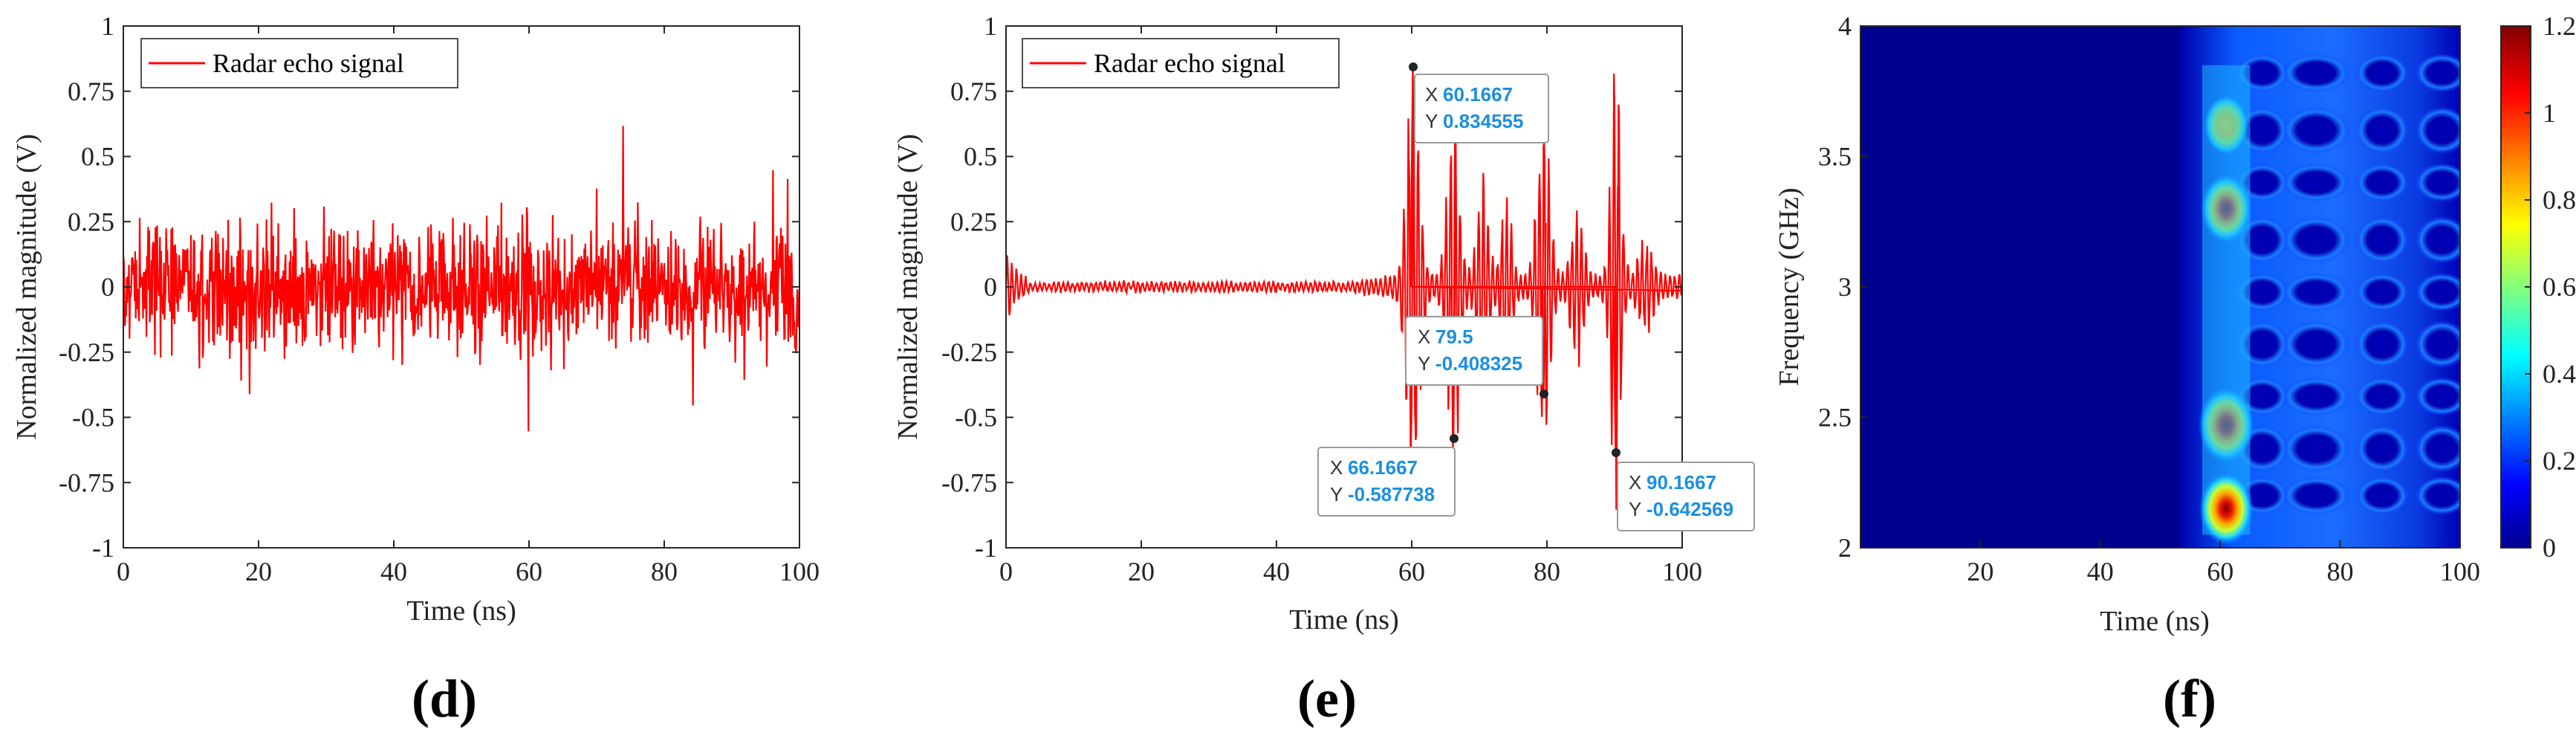  What do you see at coordinates (1845, 26) in the screenshot?
I see `panel-f-y-tick-label: 4` at bounding box center [1845, 26].